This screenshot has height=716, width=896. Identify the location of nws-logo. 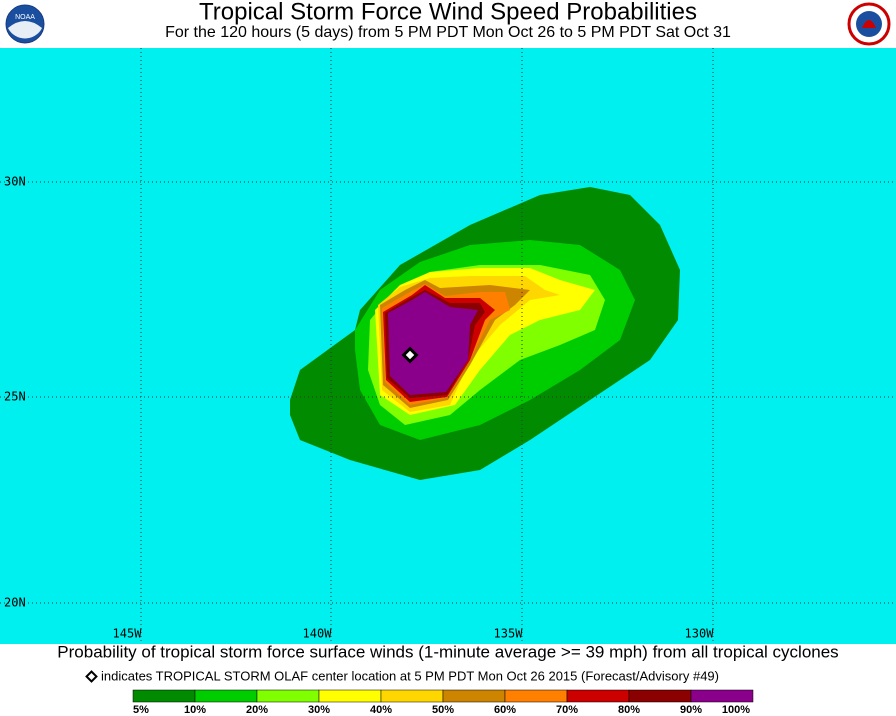
(869, 24).